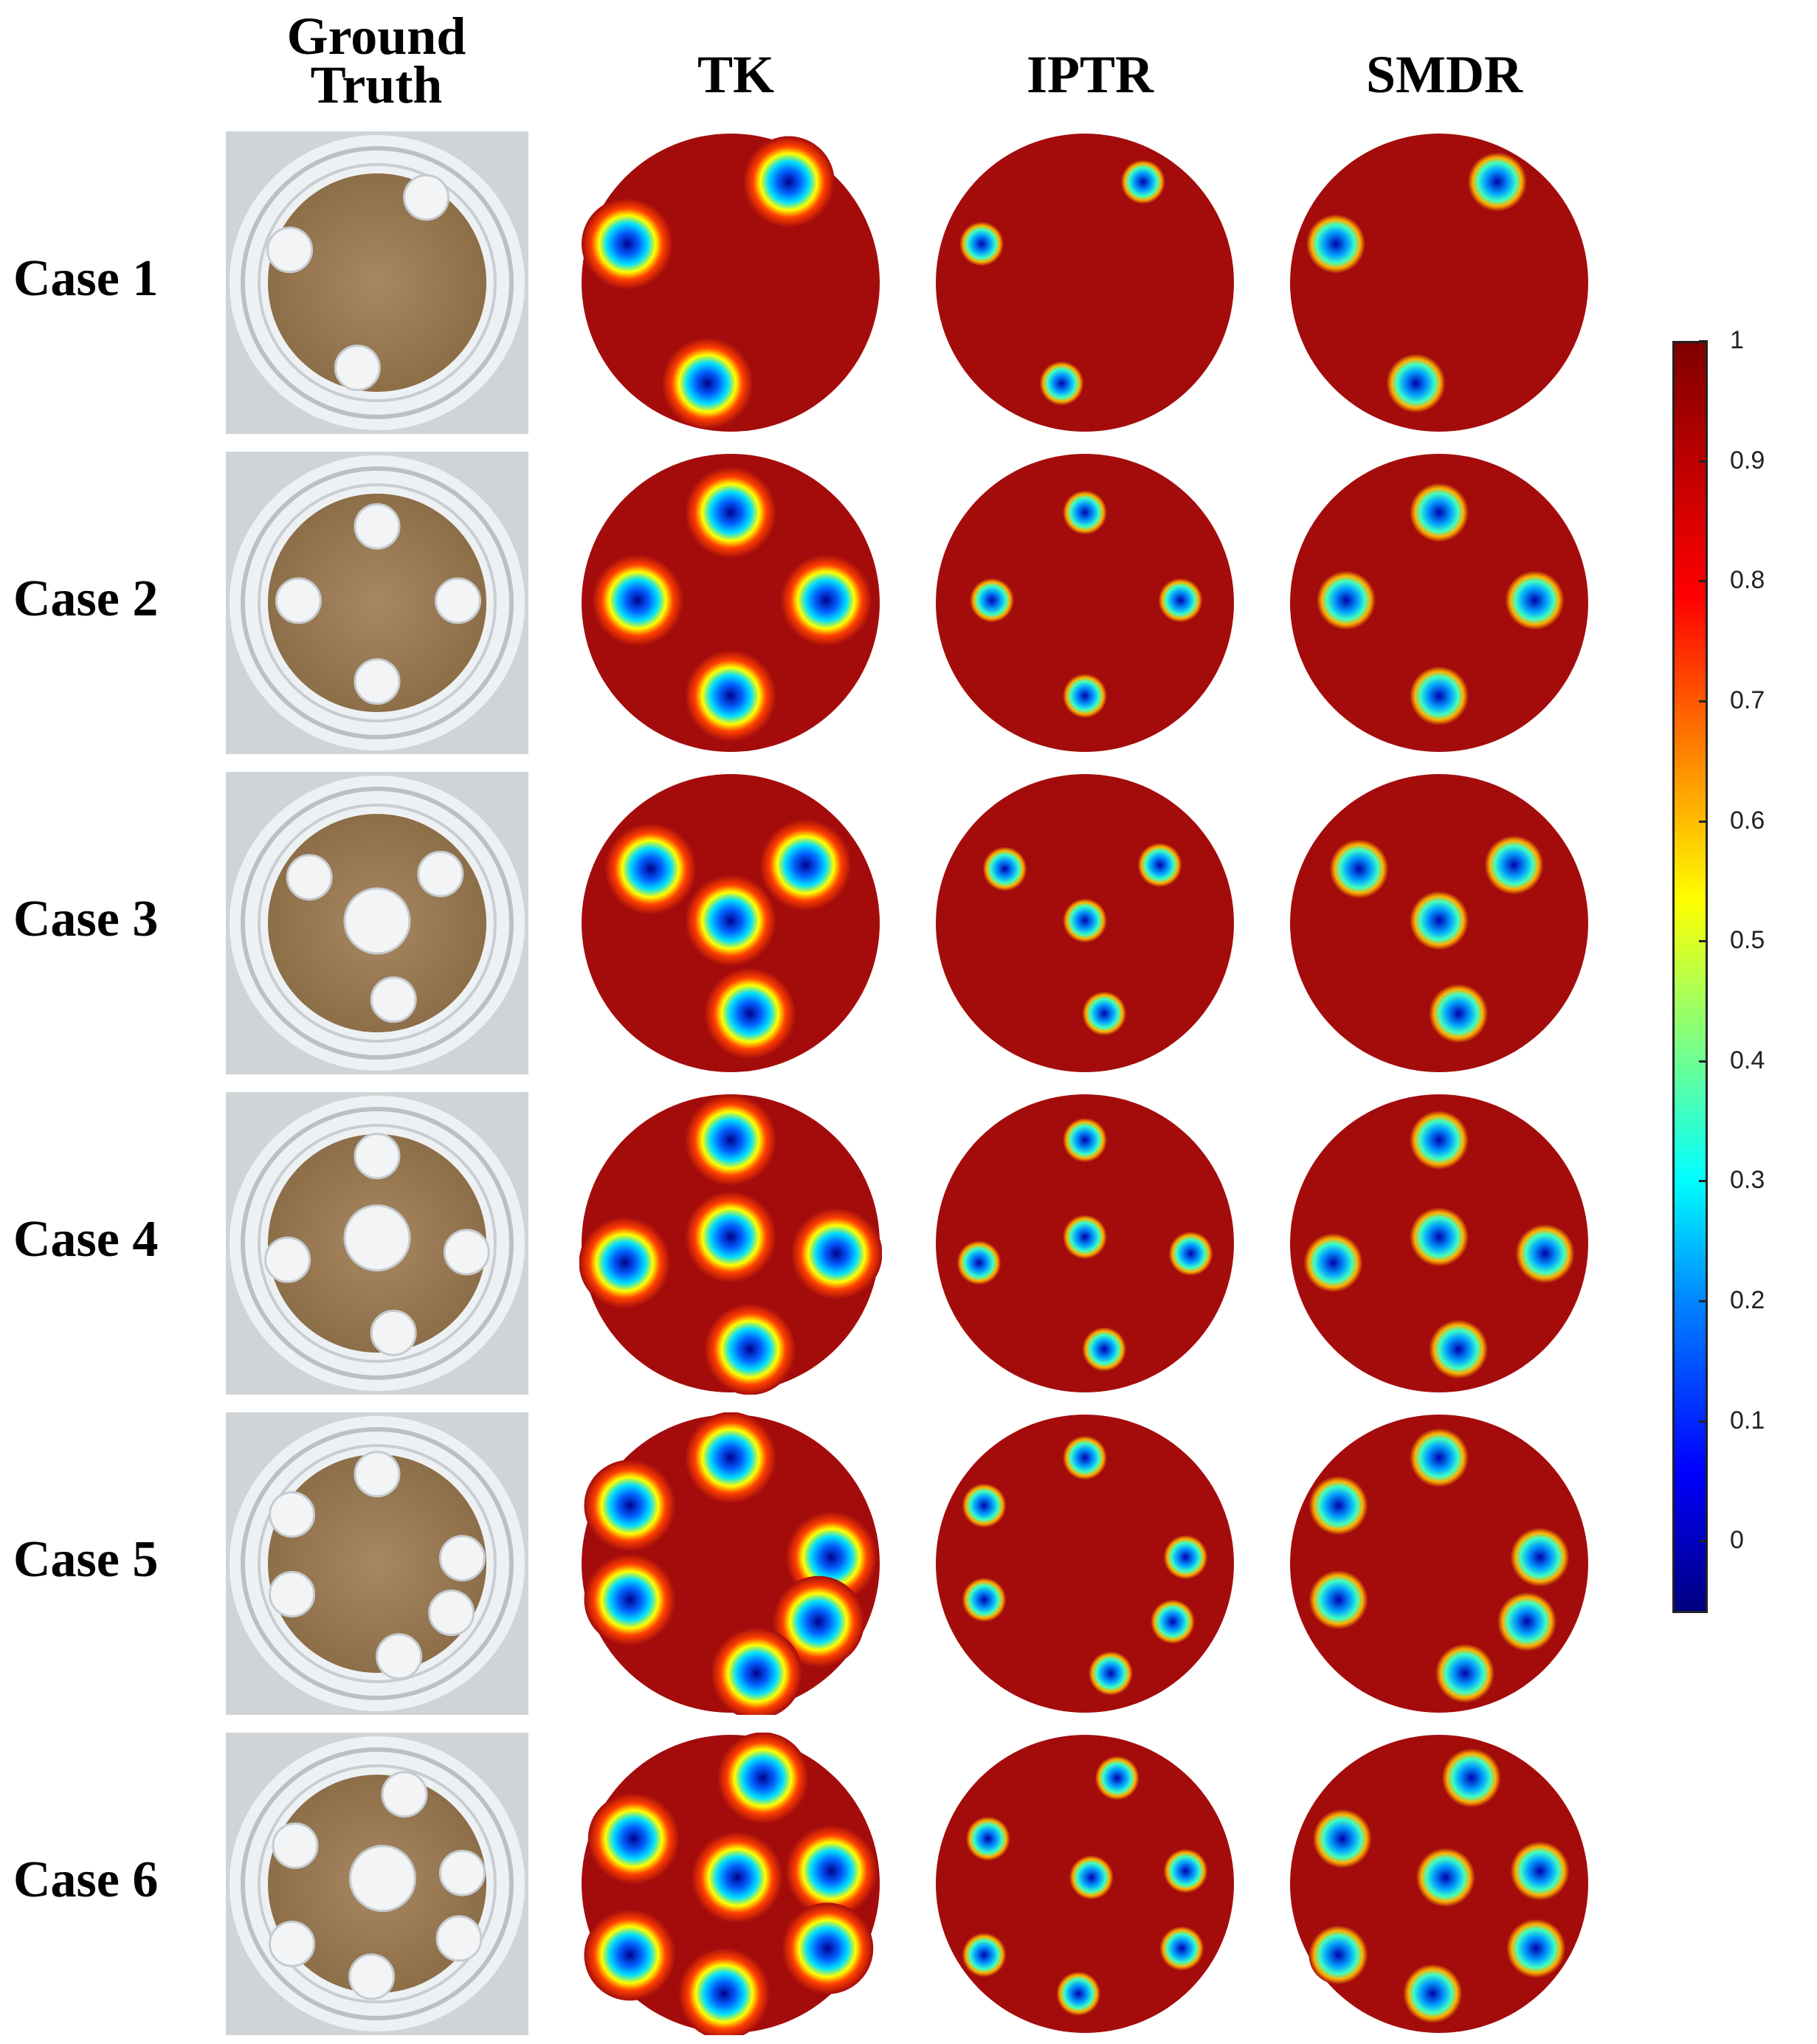 The width and height of the screenshot is (1817, 2044). I want to click on case-label: Case 6, so click(86, 1879).